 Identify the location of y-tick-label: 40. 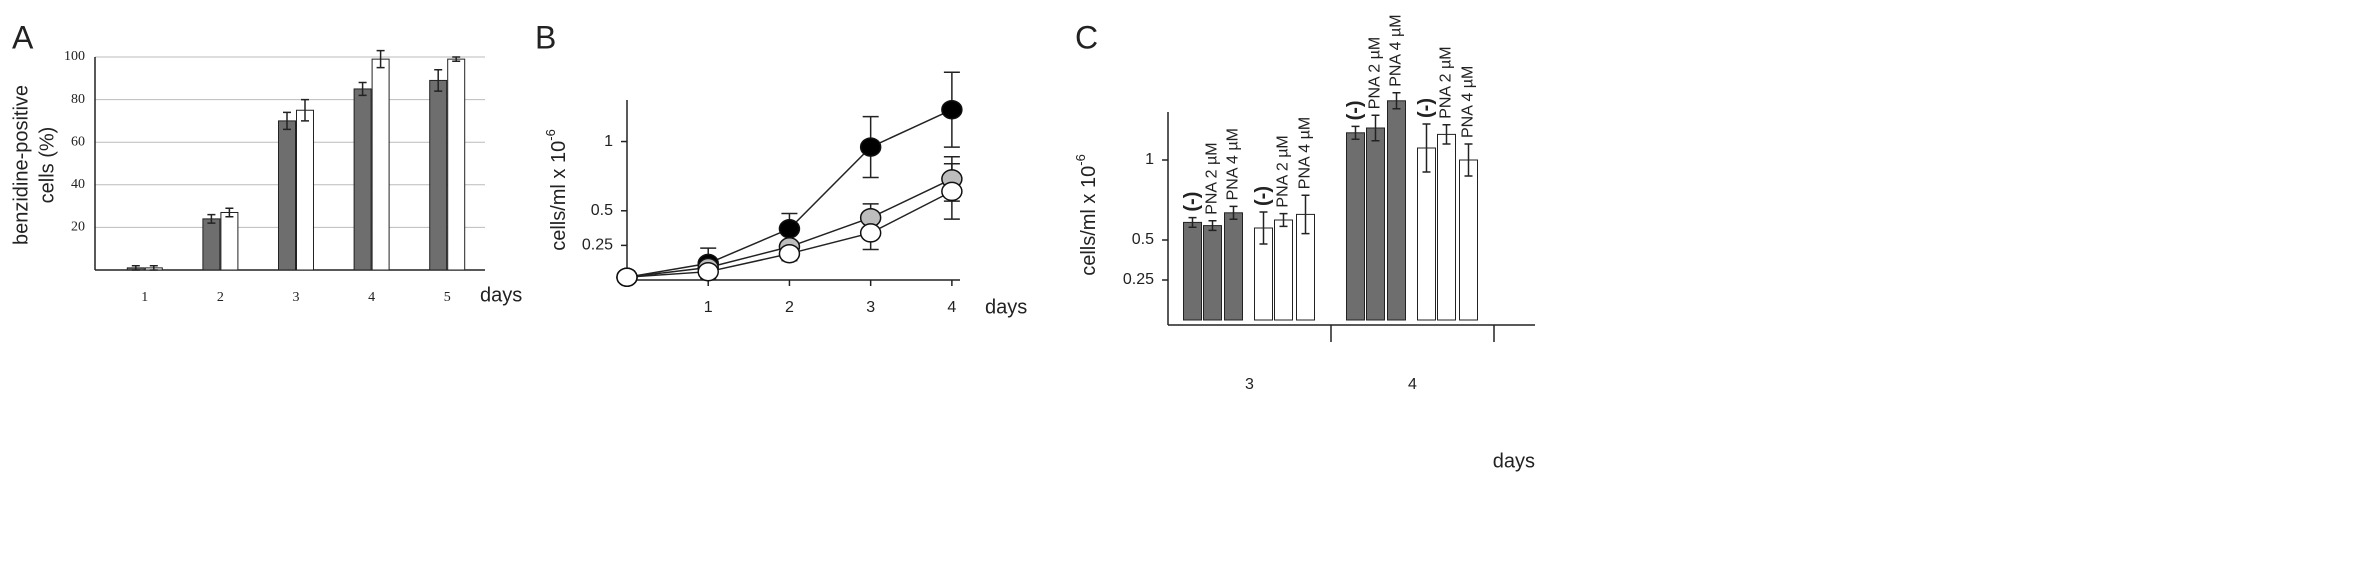
(78, 184).